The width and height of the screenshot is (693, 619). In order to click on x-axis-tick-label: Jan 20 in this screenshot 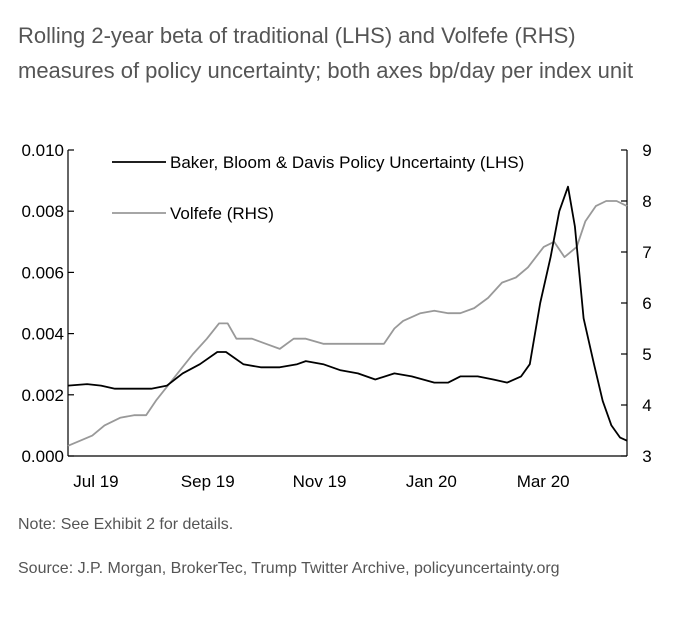, I will do `click(431, 481)`.